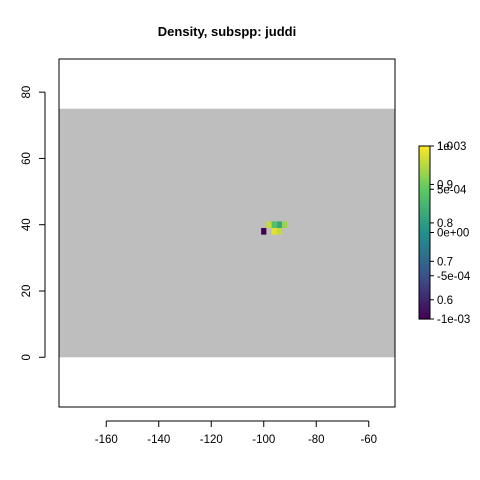 The width and height of the screenshot is (480, 480). I want to click on chart-title: Density, subspp: juddi, so click(227, 31).